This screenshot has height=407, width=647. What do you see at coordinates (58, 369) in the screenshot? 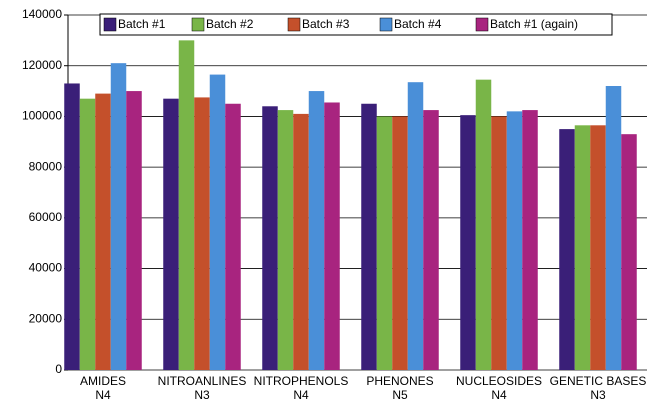
I see `y-tick-label: 0` at bounding box center [58, 369].